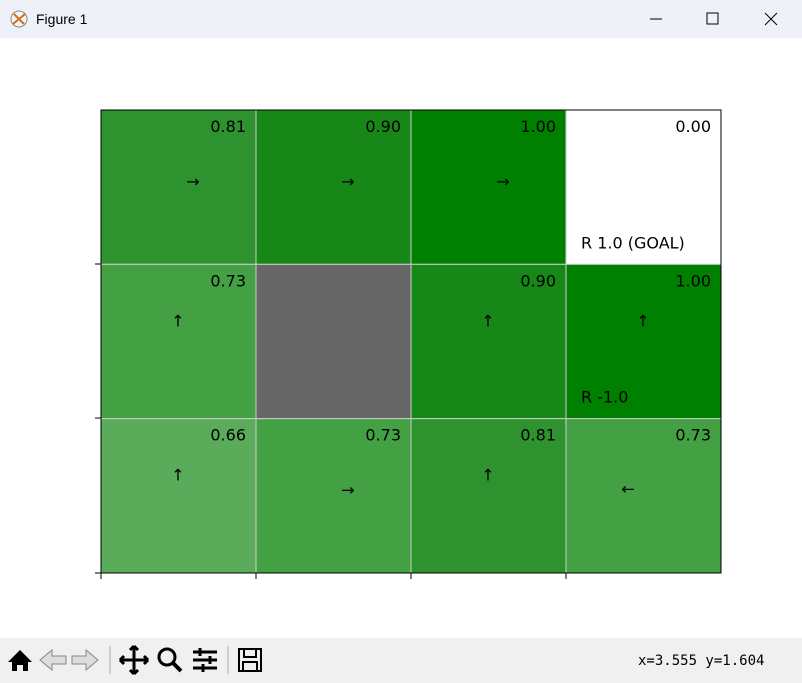 Image resolution: width=802 pixels, height=683 pixels. What do you see at coordinates (19, 19) in the screenshot?
I see `app-icon` at bounding box center [19, 19].